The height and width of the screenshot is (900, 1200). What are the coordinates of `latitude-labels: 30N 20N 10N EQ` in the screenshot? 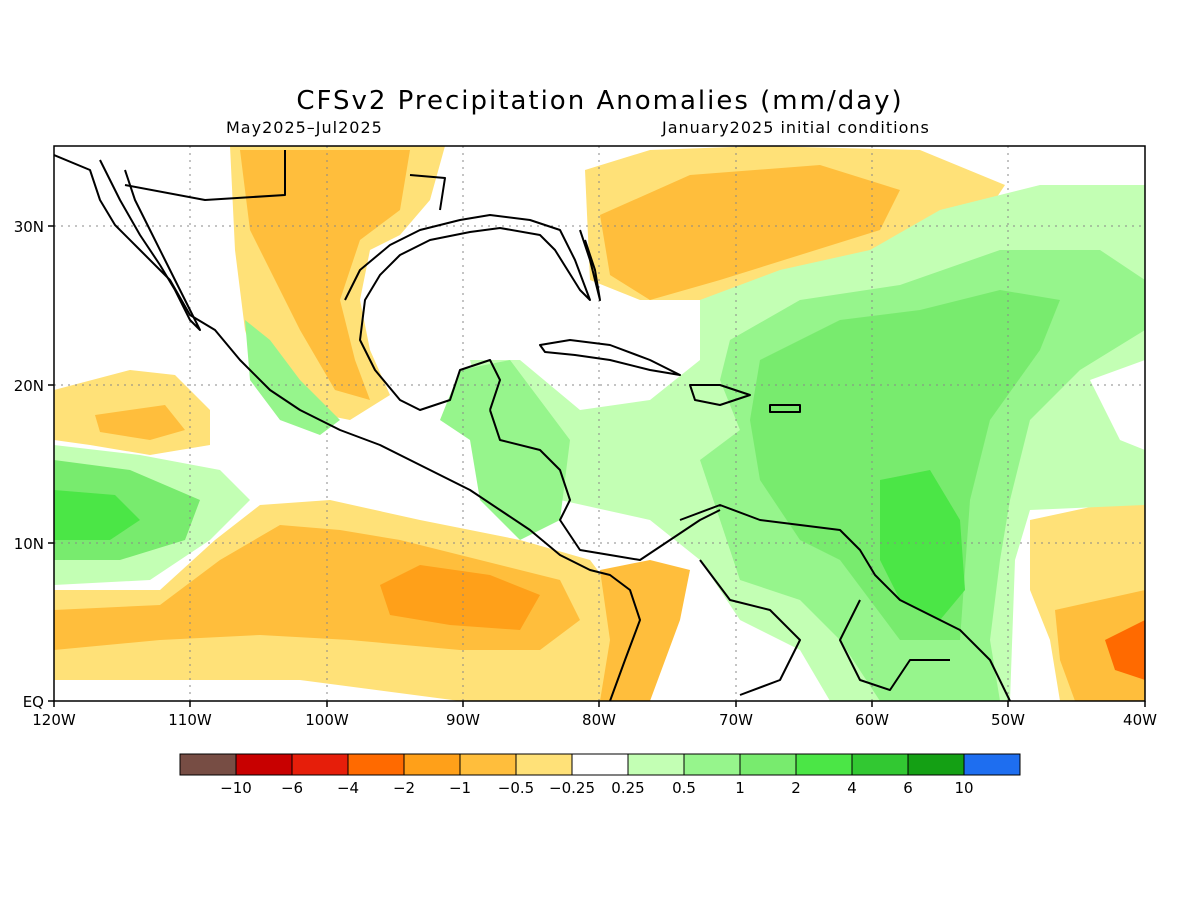 It's located at (29, 464).